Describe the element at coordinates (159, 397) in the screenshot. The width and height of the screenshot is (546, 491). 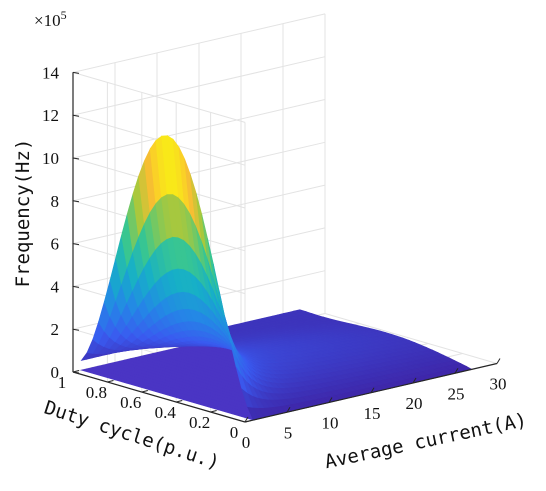
I see `y-axis-line` at that location.